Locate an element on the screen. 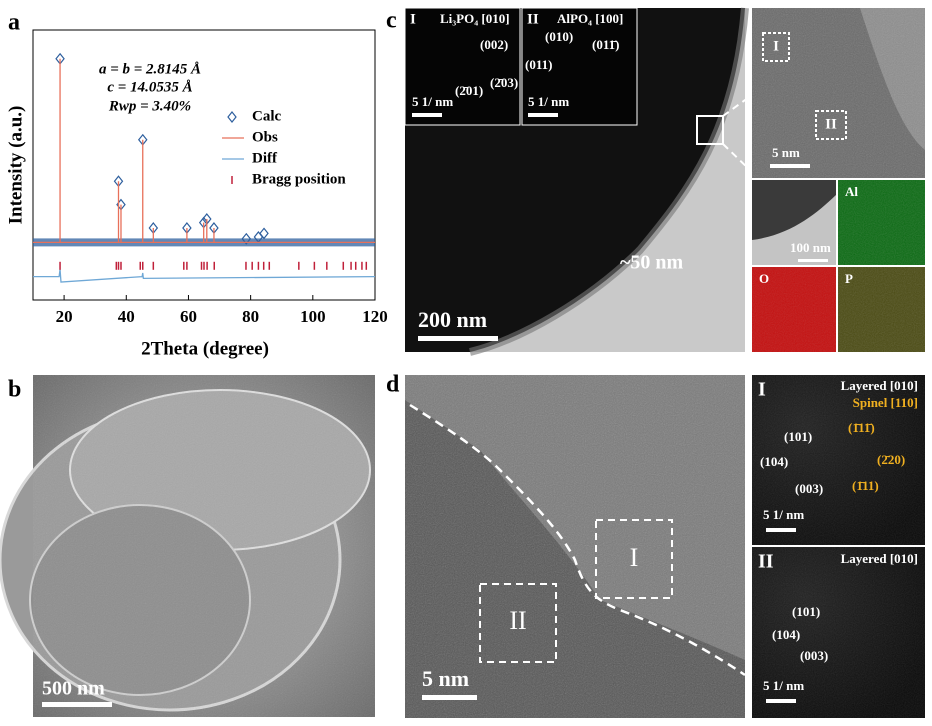 The image size is (932, 726). scale-label: 100 nm is located at coordinates (810, 247).